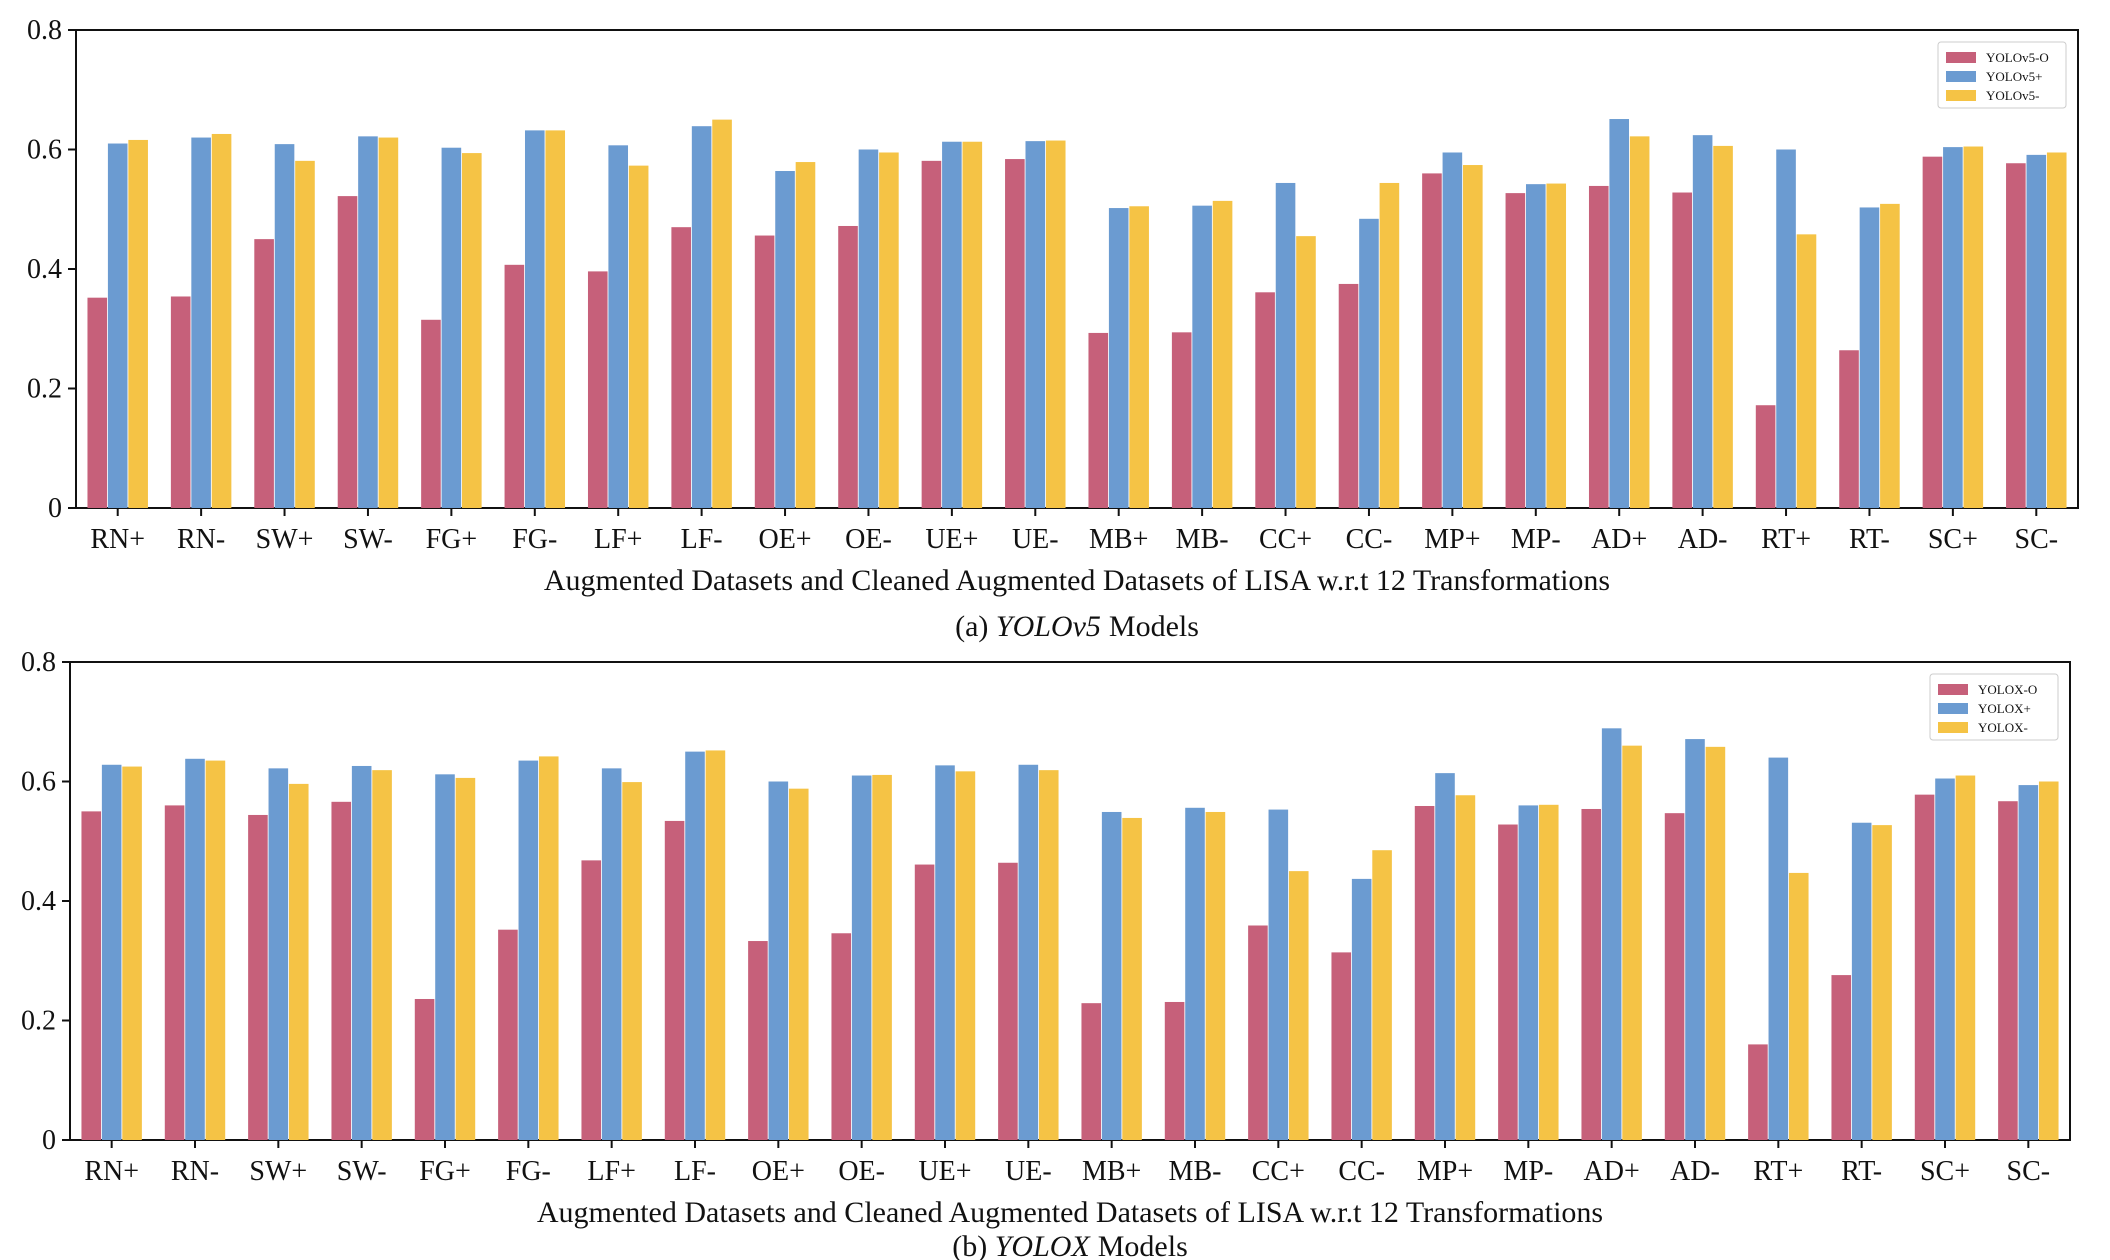  I want to click on bar-yolox--rn+, so click(132, 953).